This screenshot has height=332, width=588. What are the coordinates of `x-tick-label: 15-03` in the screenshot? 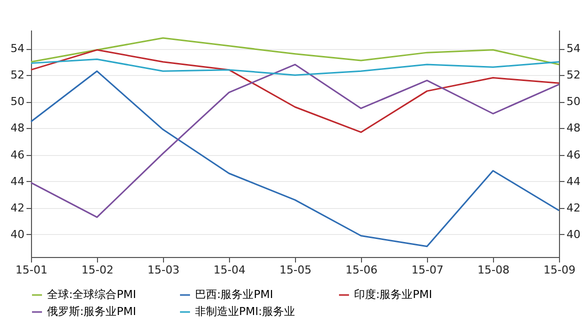 It's located at (164, 270).